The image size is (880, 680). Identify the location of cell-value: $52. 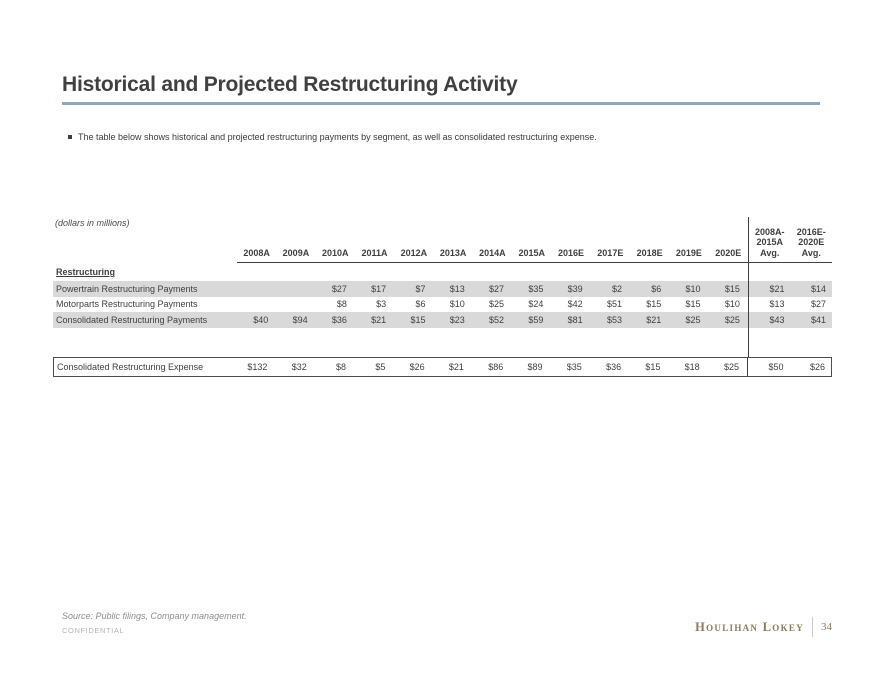
(497, 319).